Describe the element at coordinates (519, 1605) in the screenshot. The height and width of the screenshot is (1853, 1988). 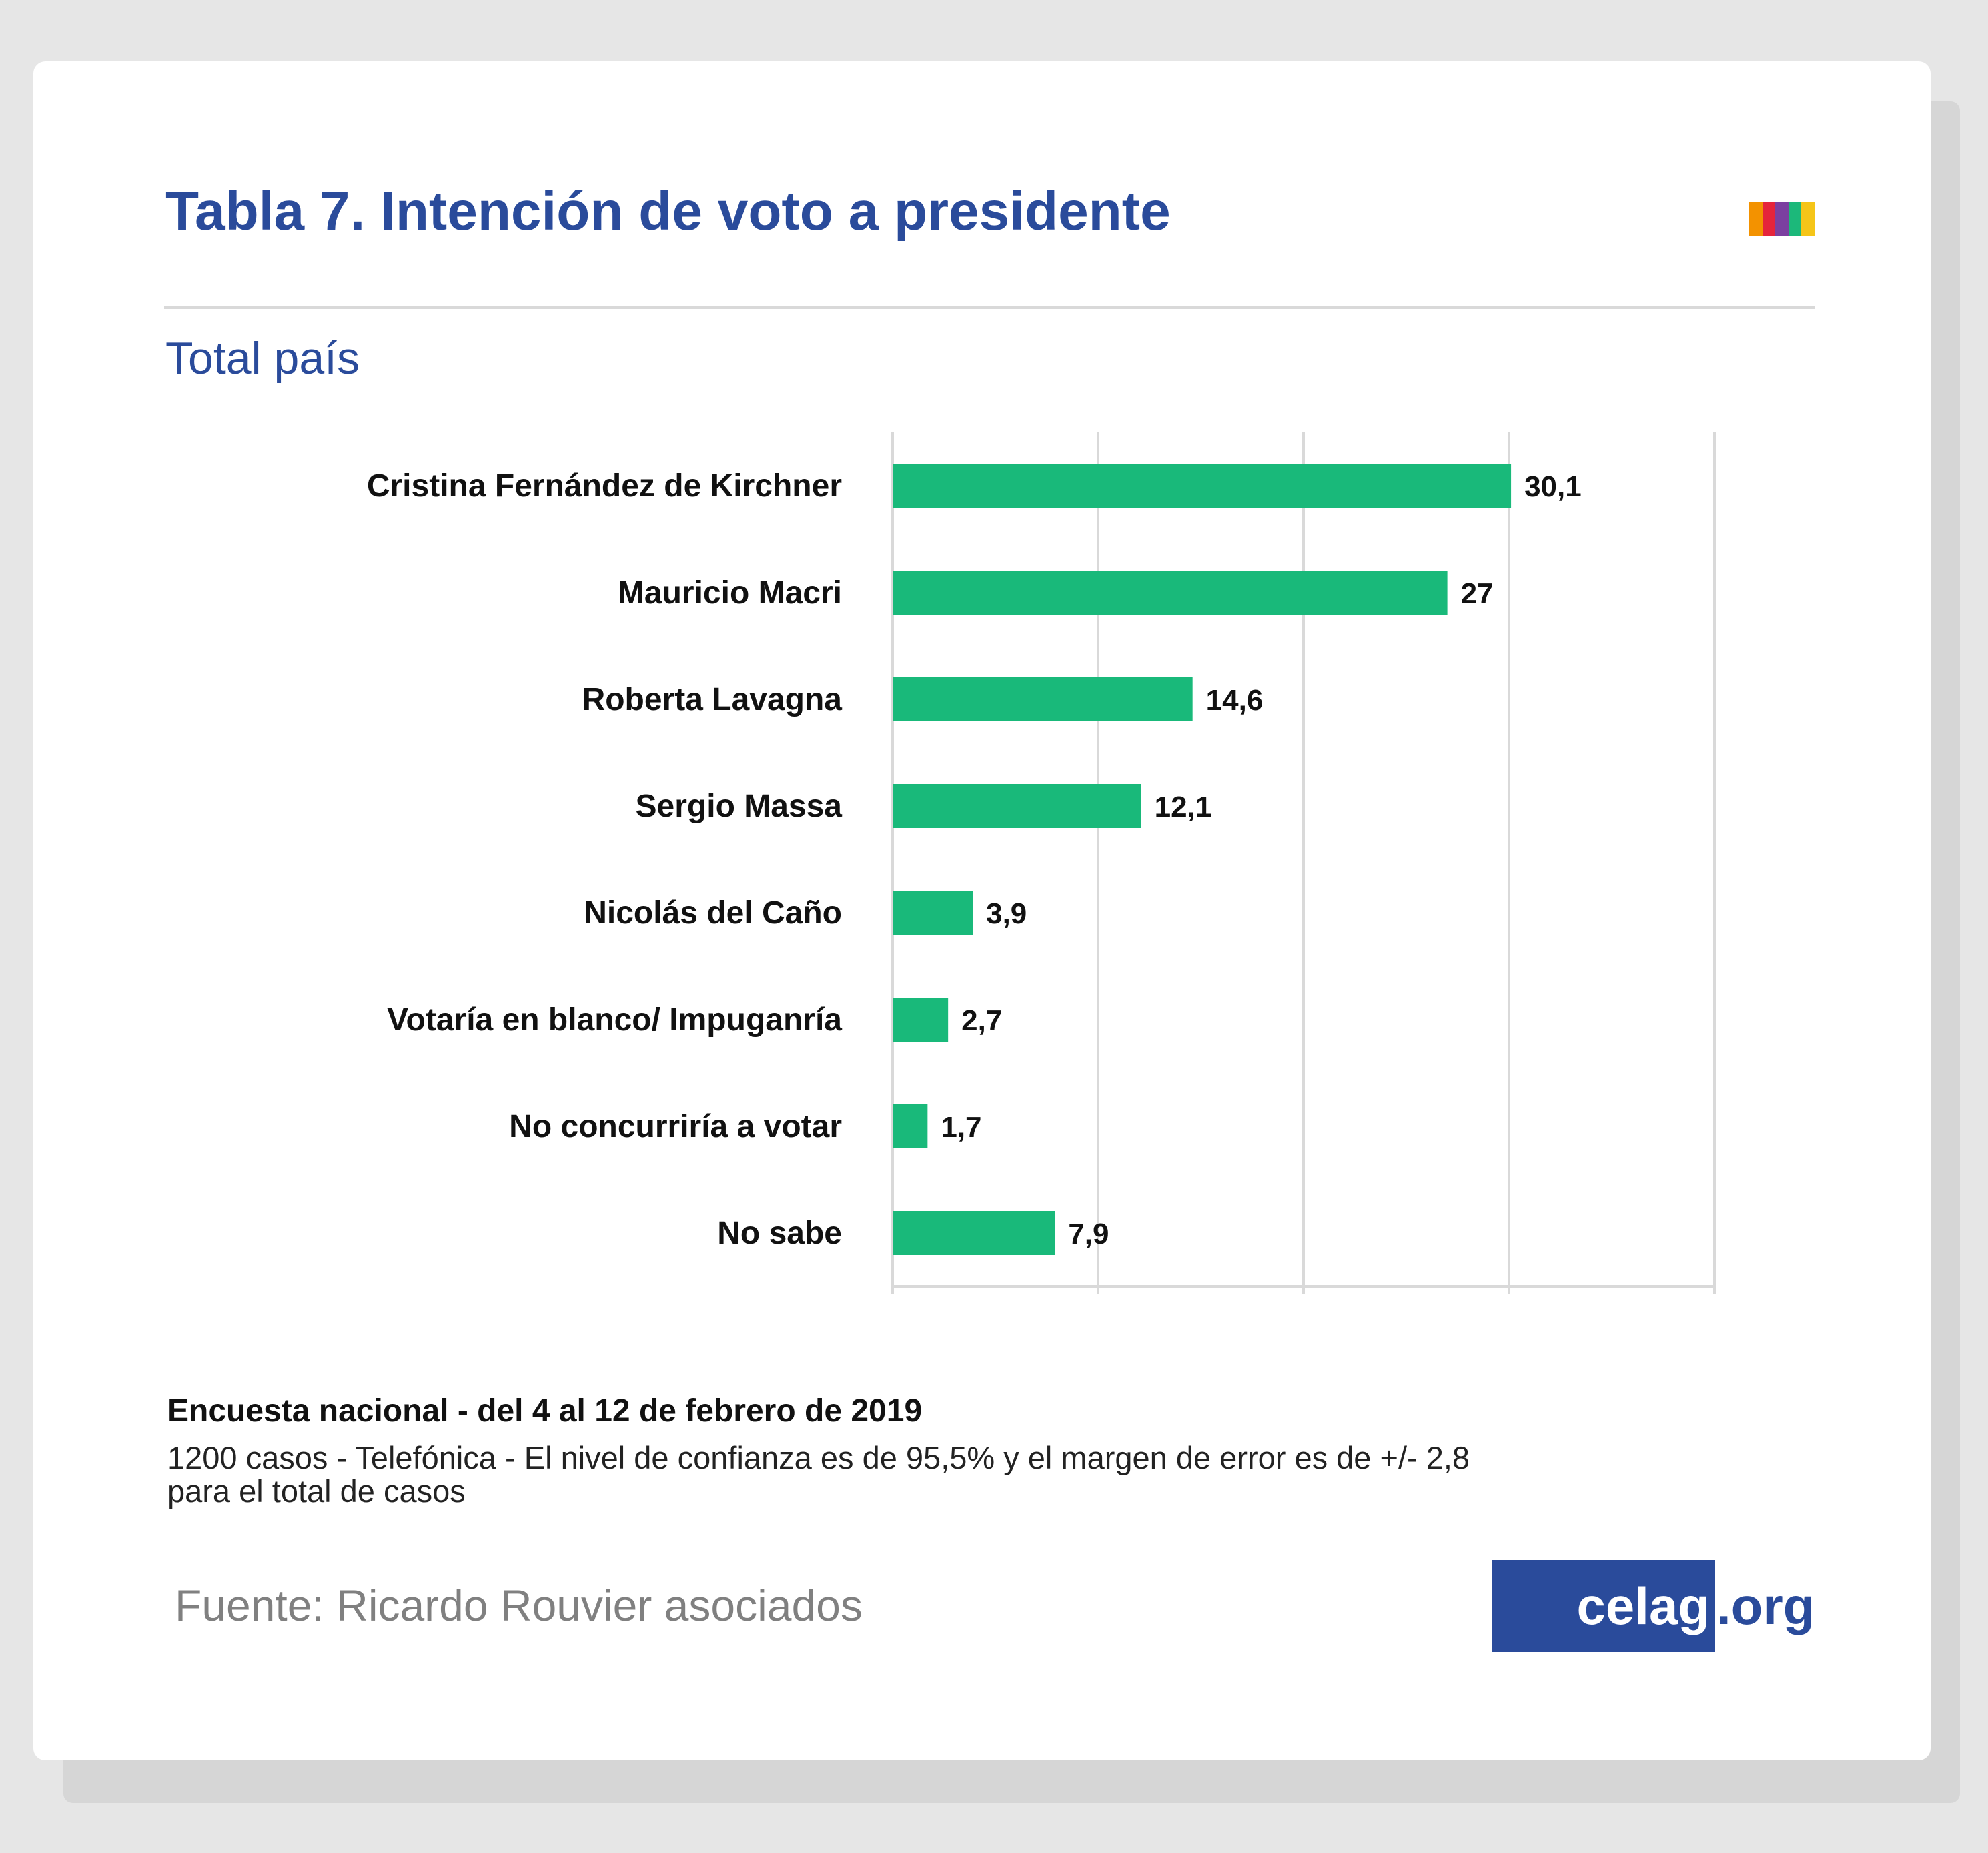
I see `source-text: Fuente: Ricardo Rouvier asociados` at that location.